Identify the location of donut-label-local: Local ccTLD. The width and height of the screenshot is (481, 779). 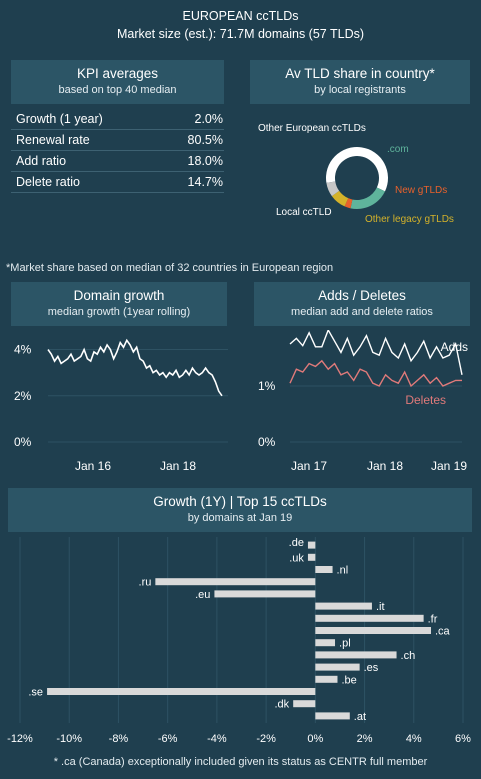
(304, 212).